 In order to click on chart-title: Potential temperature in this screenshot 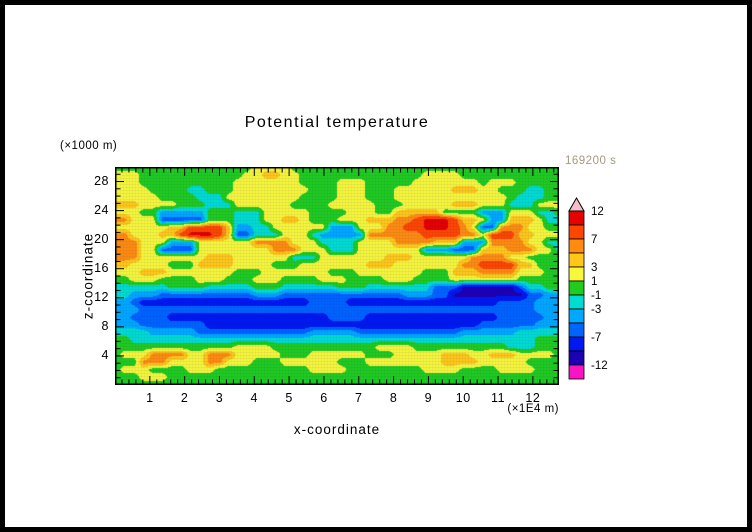, I will do `click(337, 122)`.